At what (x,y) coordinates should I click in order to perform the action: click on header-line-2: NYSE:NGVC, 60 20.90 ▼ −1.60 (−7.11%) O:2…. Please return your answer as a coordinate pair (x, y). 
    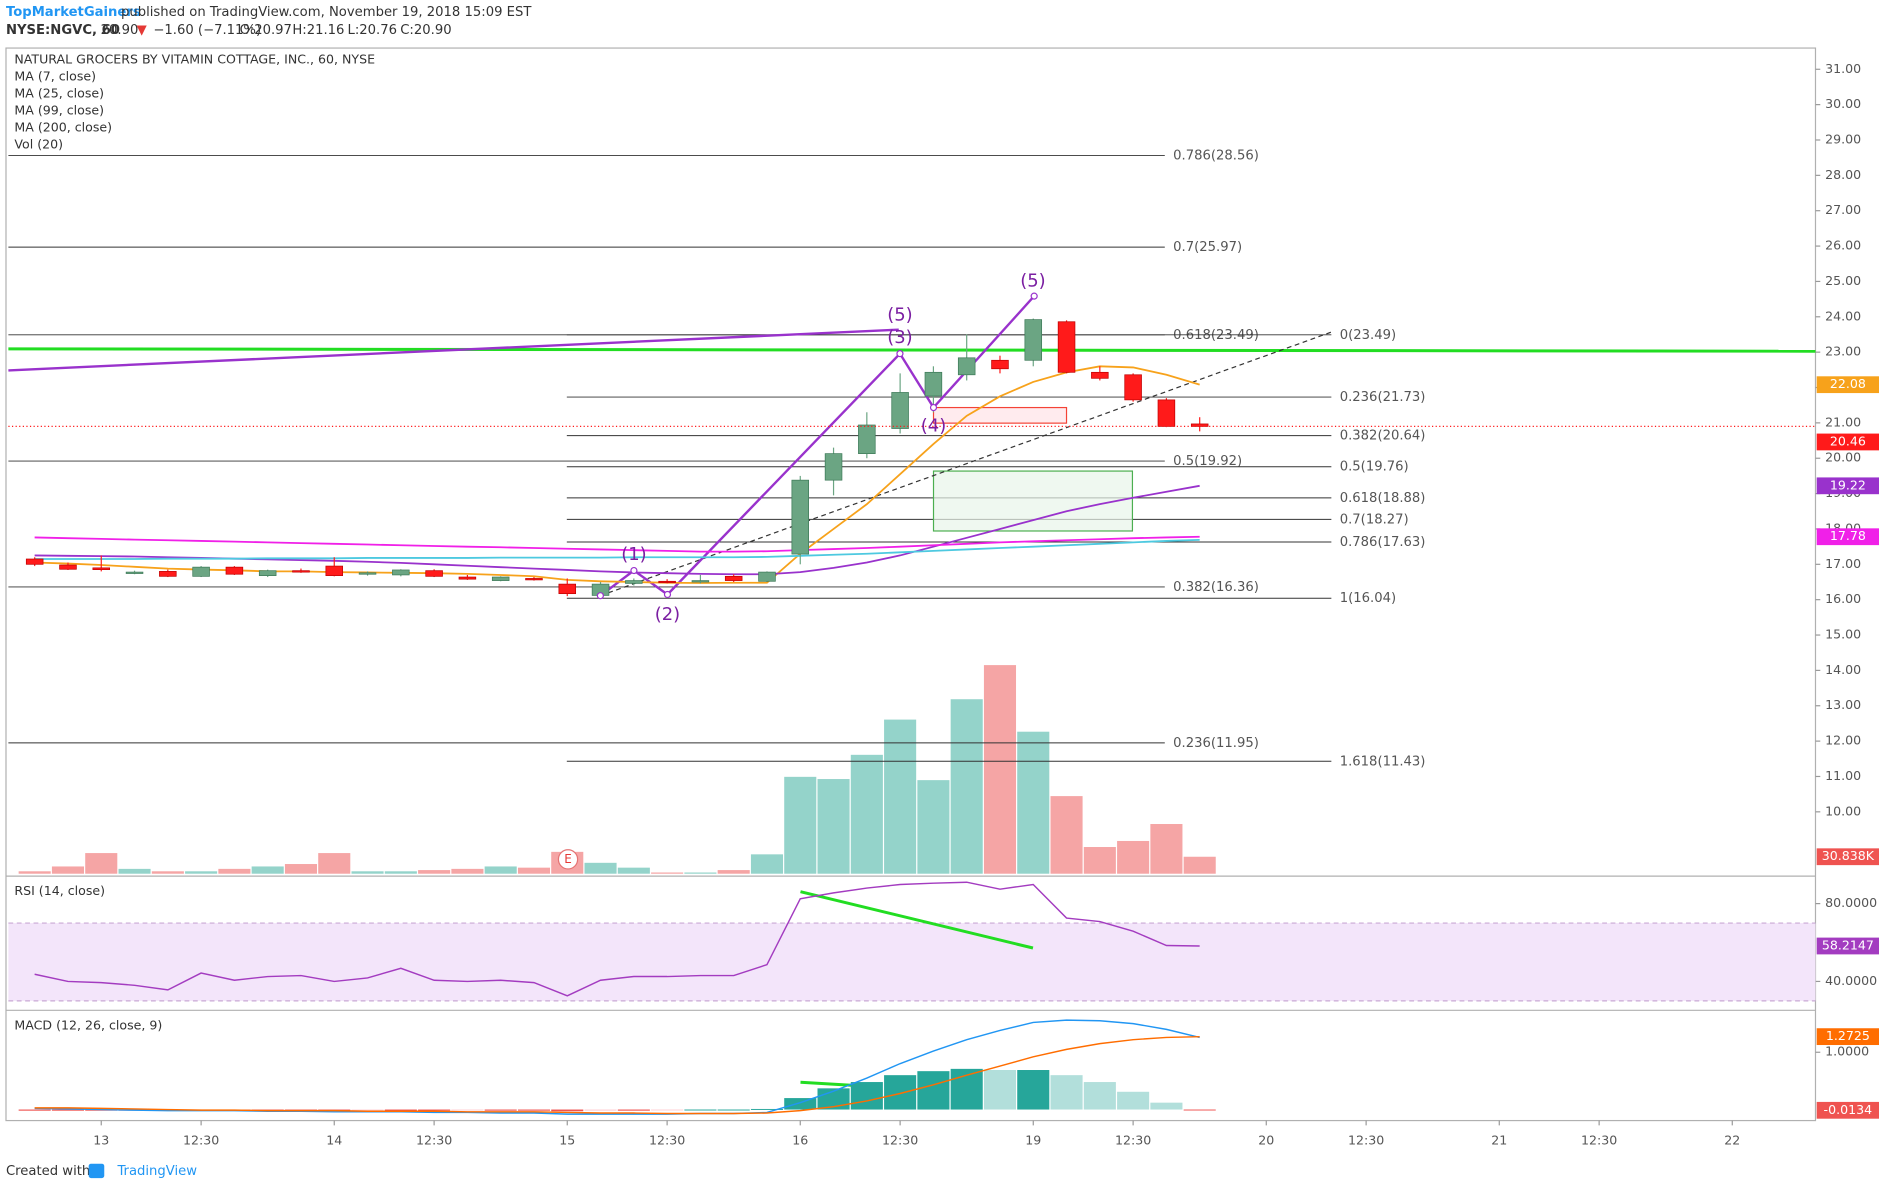
    Looking at the image, I should click on (229, 30).